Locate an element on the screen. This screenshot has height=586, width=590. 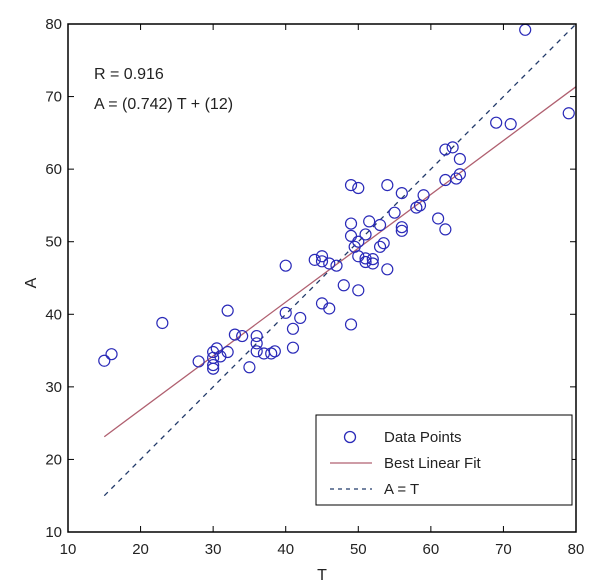
x-tick-label: 10 is located at coordinates (68, 549).